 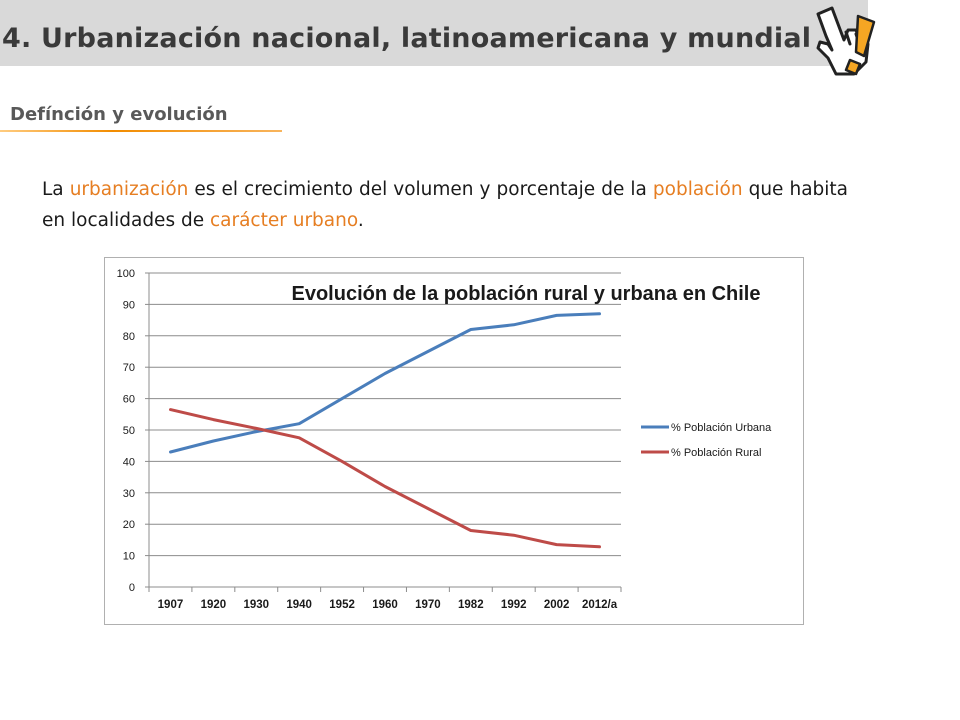 I want to click on y-tick-label: 0, so click(x=132, y=588).